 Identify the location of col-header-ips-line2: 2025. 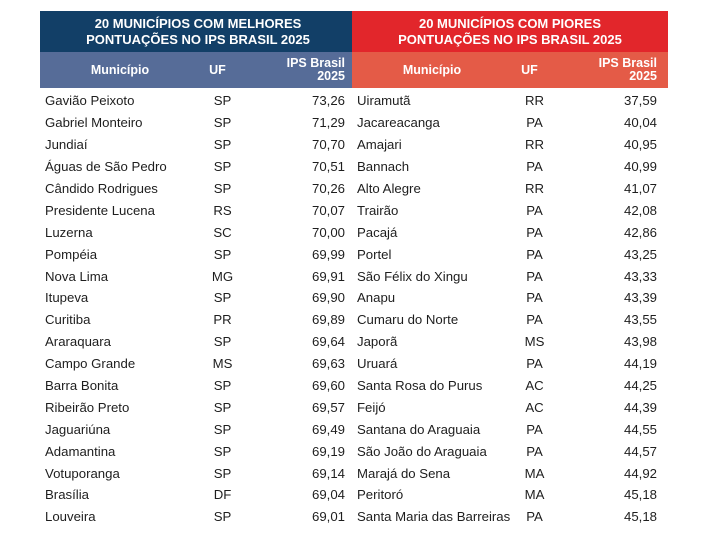
(331, 76).